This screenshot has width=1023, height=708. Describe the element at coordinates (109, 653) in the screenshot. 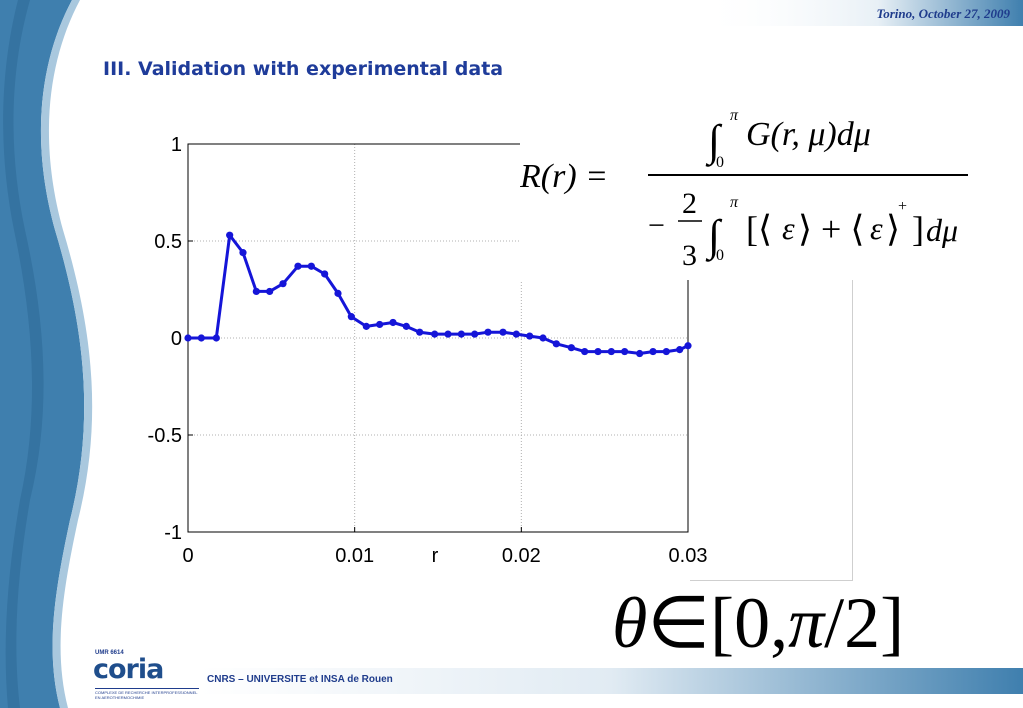

I see `logo-umr: UMR 6614` at that location.